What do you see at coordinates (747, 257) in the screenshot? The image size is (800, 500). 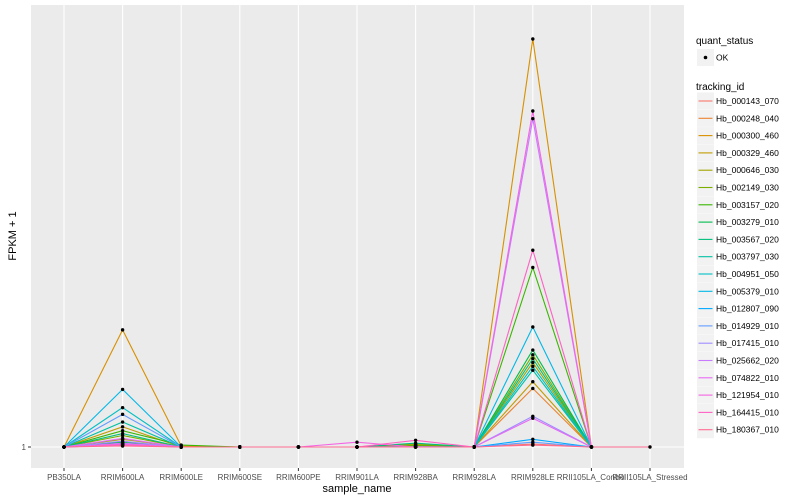 I see `legend-label: Hb_003797_030` at bounding box center [747, 257].